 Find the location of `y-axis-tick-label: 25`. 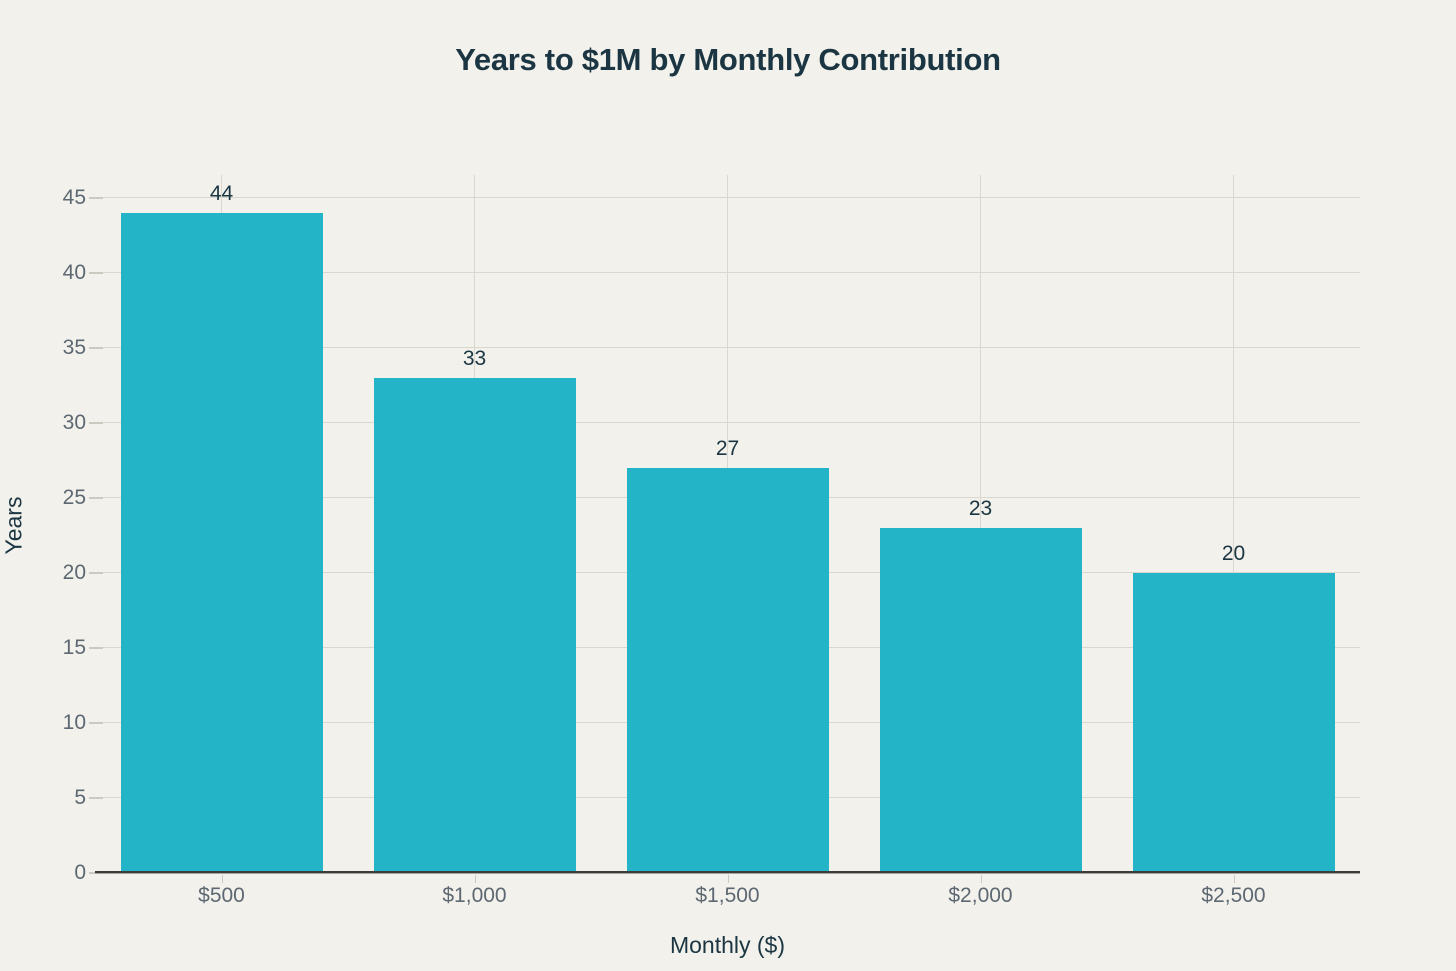

y-axis-tick-label: 25 is located at coordinates (74, 497).